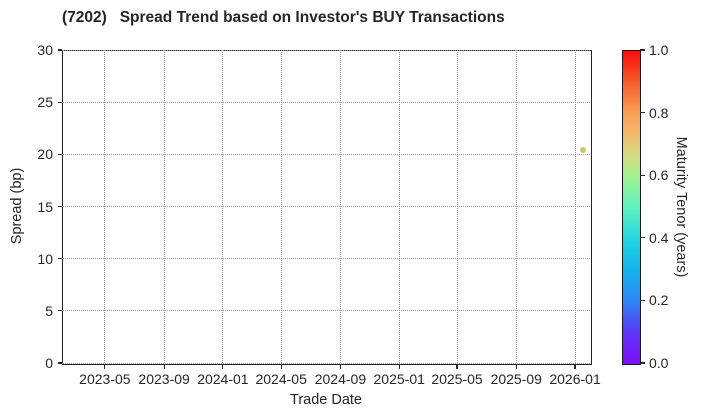 This screenshot has width=720, height=420. I want to click on x-axis-label: Trade Date, so click(326, 400).